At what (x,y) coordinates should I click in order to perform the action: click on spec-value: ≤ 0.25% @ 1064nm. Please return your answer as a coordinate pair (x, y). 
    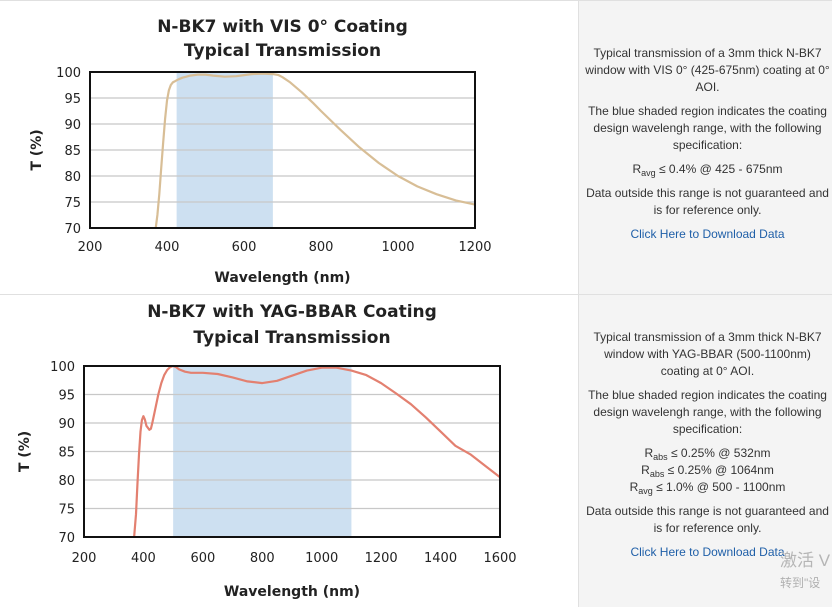
    Looking at the image, I should click on (719, 470).